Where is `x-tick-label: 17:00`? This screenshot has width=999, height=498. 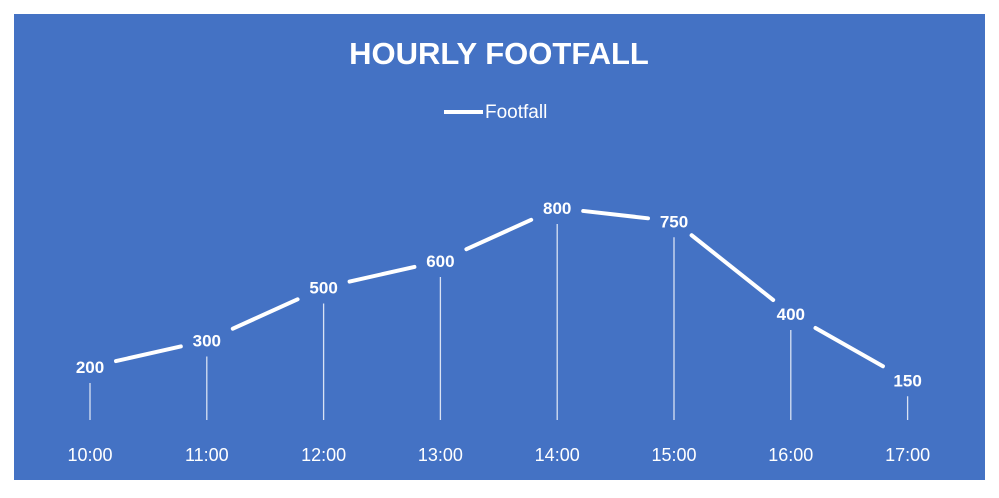
x-tick-label: 17:00 is located at coordinates (907, 455).